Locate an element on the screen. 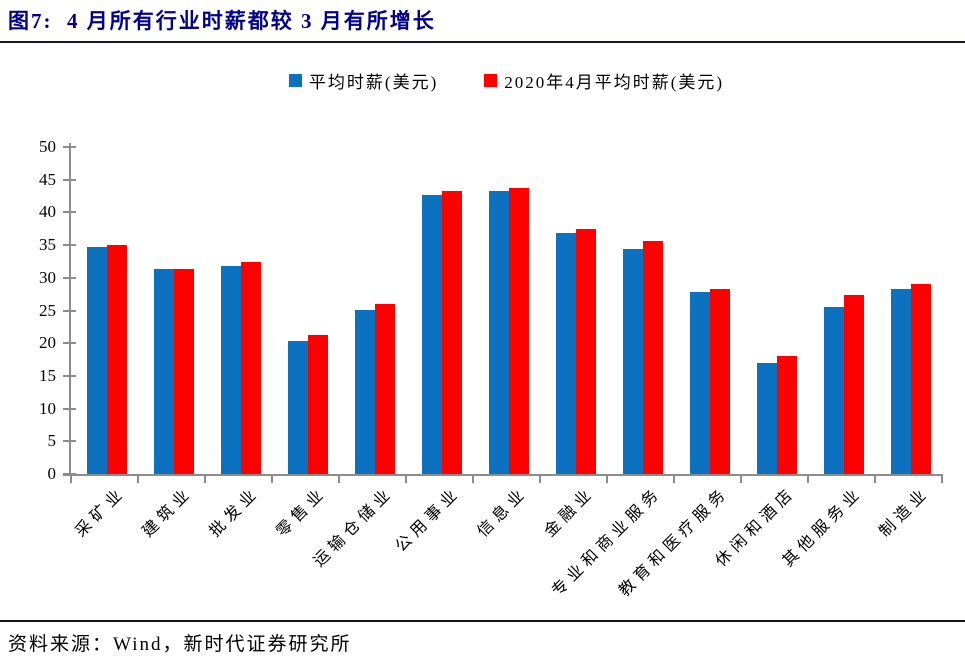  source-note: 资料来源：Wind，新时代证券研究所 is located at coordinates (179, 642).